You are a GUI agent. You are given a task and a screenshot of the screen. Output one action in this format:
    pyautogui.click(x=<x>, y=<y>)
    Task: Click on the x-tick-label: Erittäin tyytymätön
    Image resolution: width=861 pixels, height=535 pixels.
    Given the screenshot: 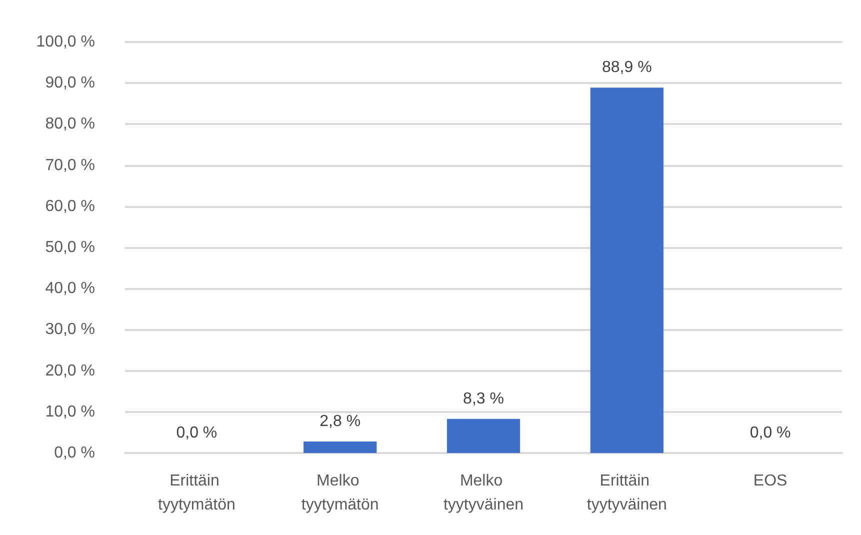 What is the action you would take?
    pyautogui.click(x=197, y=493)
    